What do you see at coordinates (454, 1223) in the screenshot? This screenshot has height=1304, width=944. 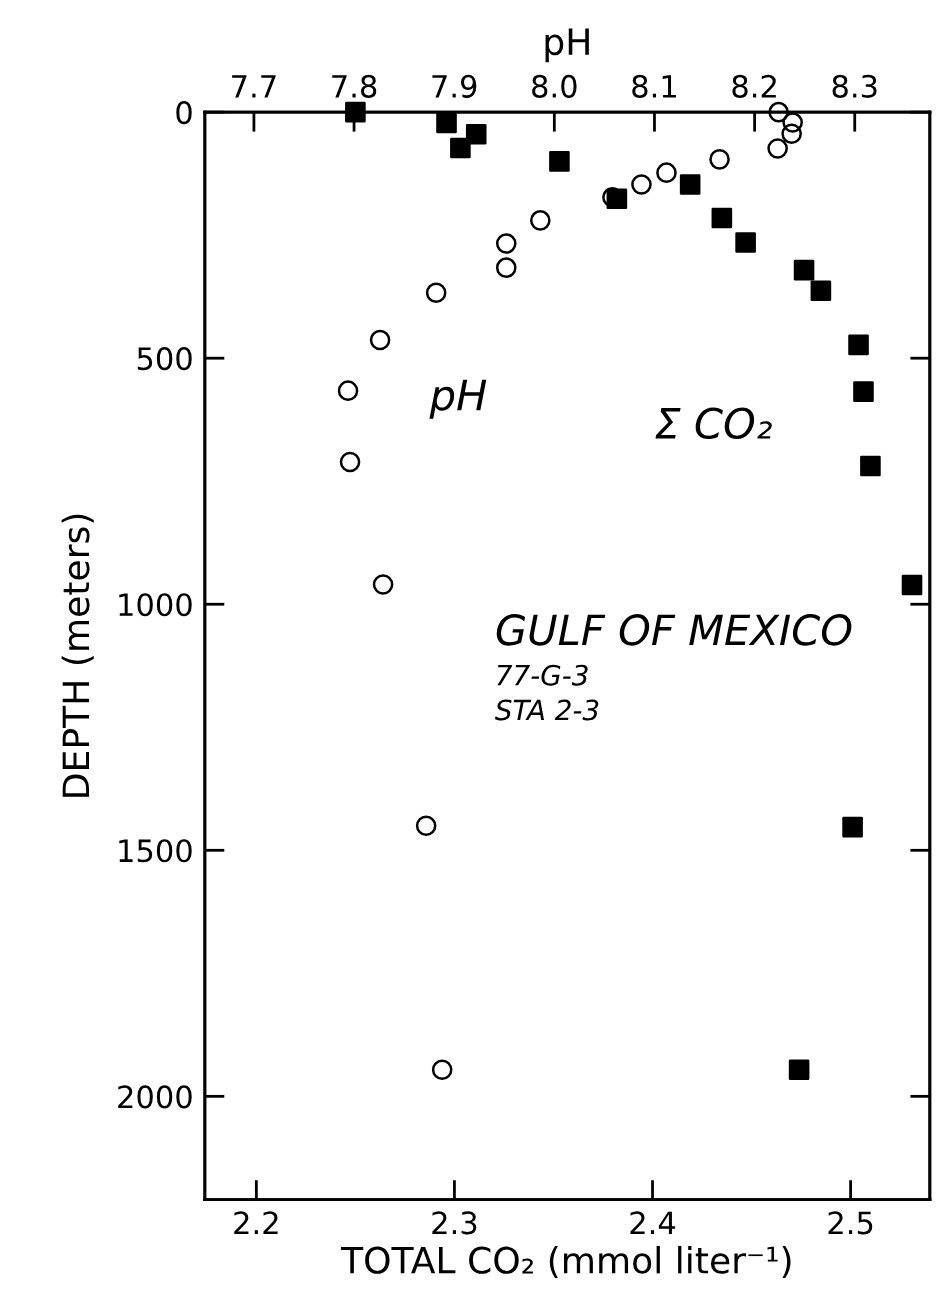 I see `x-tick-label: 2.3` at bounding box center [454, 1223].